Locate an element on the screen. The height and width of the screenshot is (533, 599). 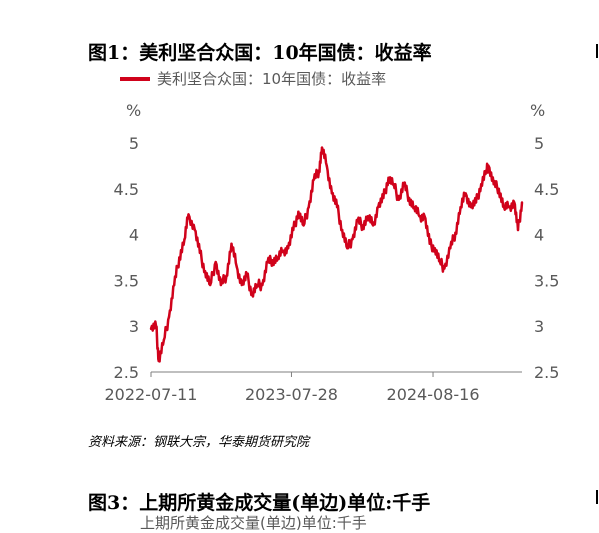
y-tick-label-left: 3.5 is located at coordinates (126, 280).